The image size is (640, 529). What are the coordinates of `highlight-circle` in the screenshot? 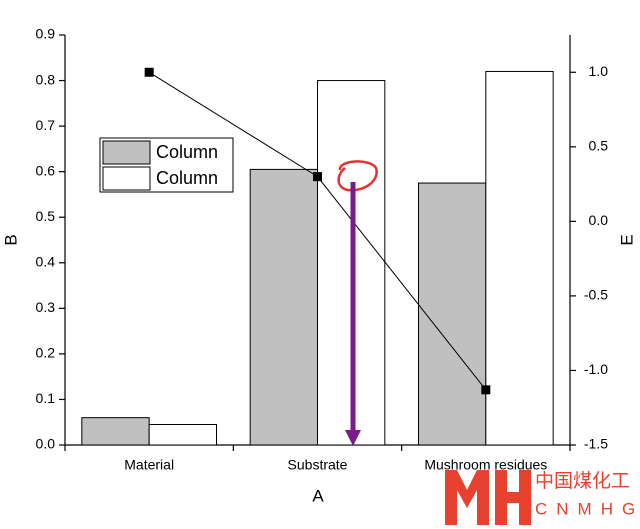 It's located at (357, 176).